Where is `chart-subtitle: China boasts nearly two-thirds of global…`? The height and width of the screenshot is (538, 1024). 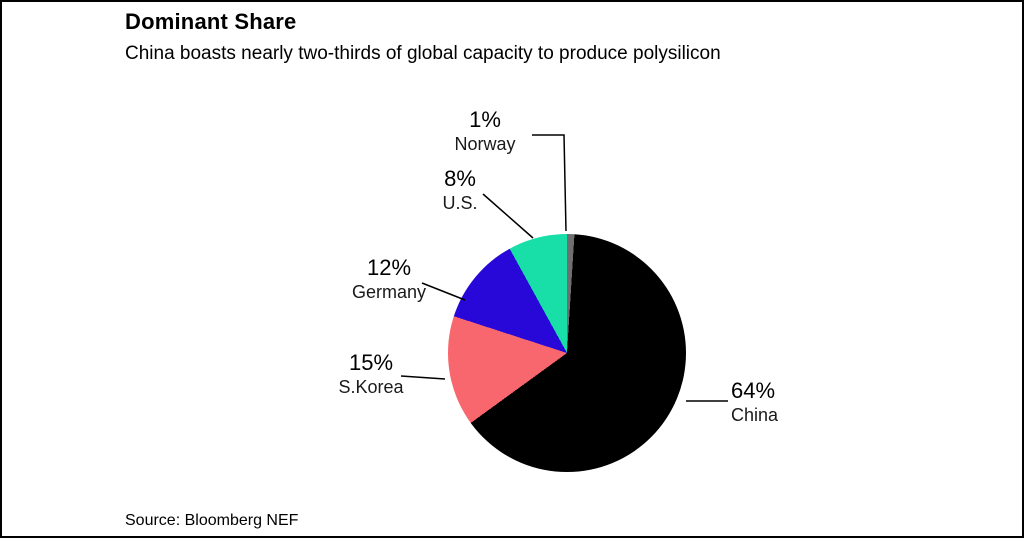 chart-subtitle: China boasts nearly two-thirds of global… is located at coordinates (423, 53).